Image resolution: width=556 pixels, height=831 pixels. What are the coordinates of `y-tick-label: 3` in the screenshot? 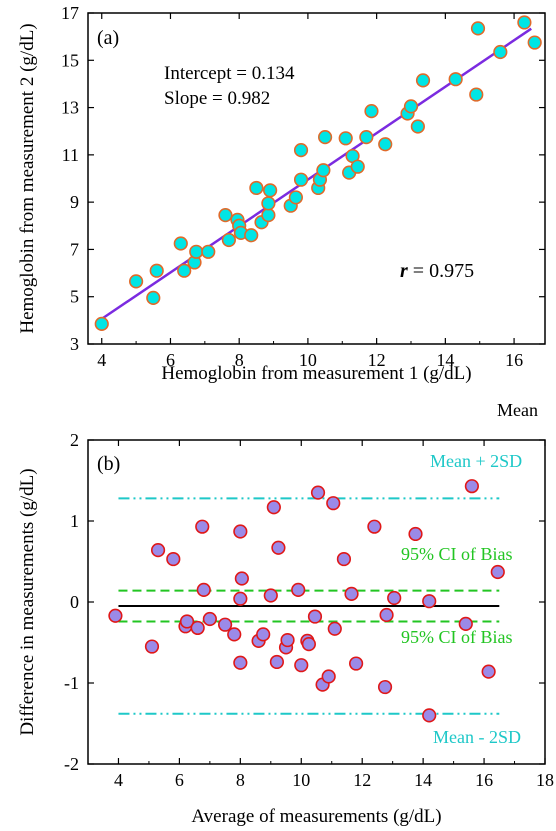 It's located at (74, 344).